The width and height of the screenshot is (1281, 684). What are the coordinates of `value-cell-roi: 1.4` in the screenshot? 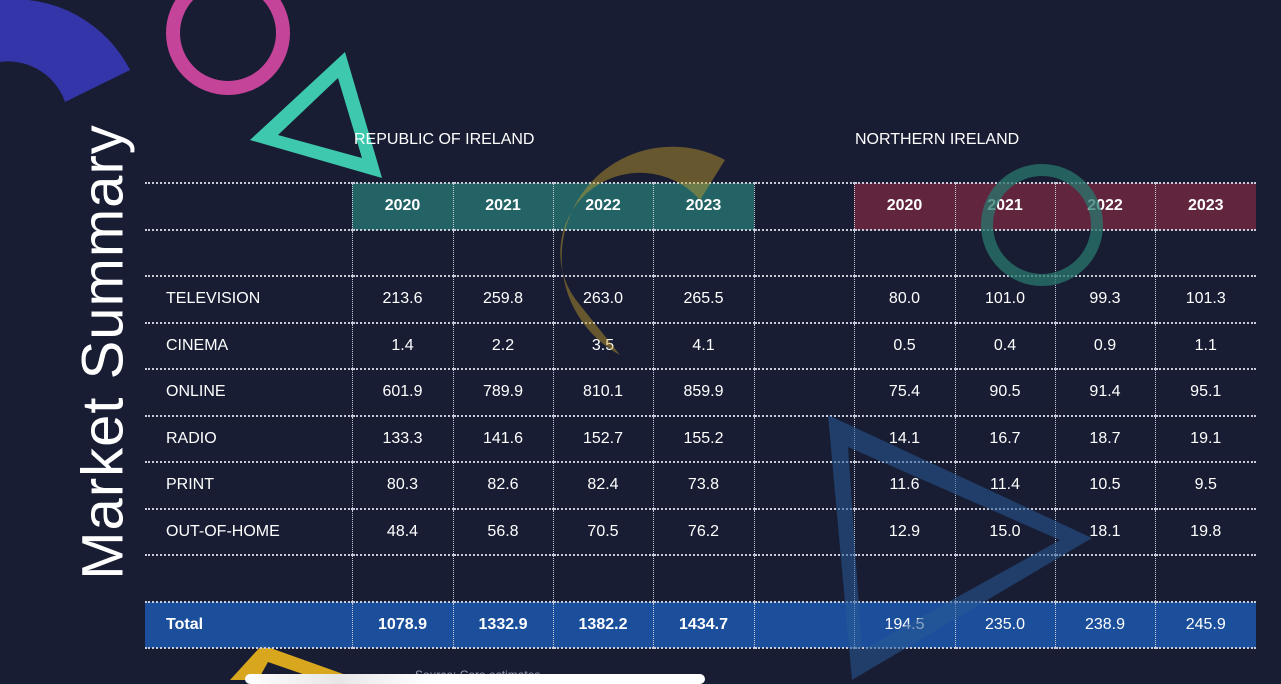 It's located at (402, 345).